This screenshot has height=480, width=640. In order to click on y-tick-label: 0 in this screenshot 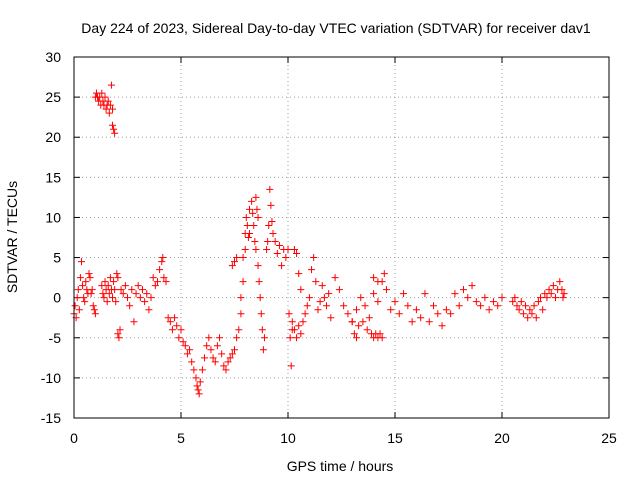, I will do `click(57, 298)`.